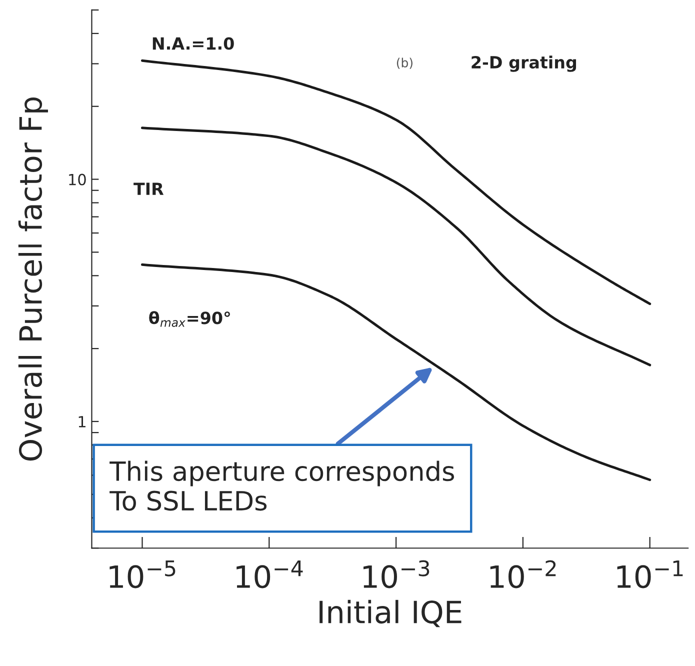 The height and width of the screenshot is (666, 695). I want to click on x-tick-label: 10$^{−3}$, so click(397, 574).